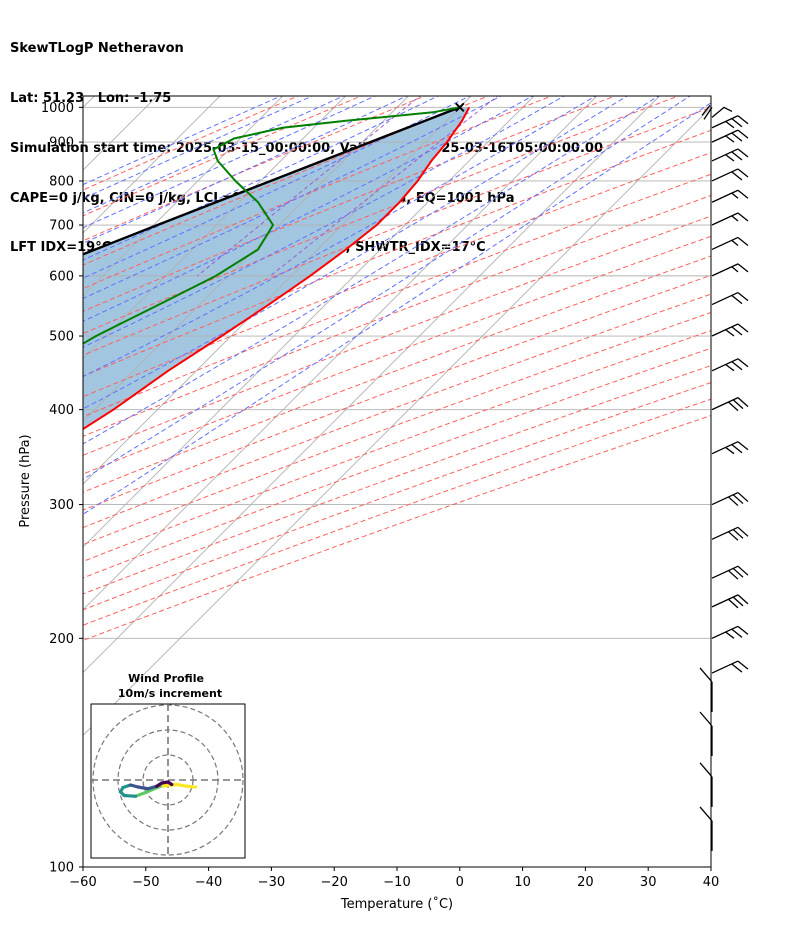  I want to click on y-tick-label: 1000, so click(57, 108).